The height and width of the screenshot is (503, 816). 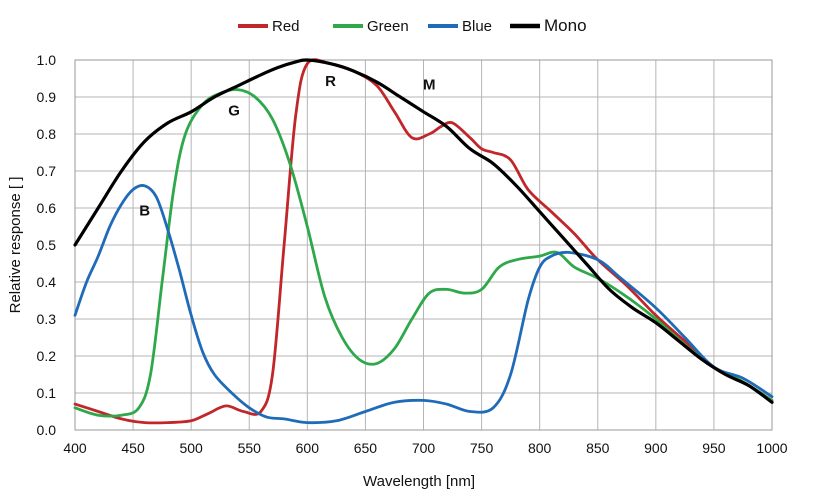 I want to click on legend-label-blue: Blue, so click(x=477, y=26).